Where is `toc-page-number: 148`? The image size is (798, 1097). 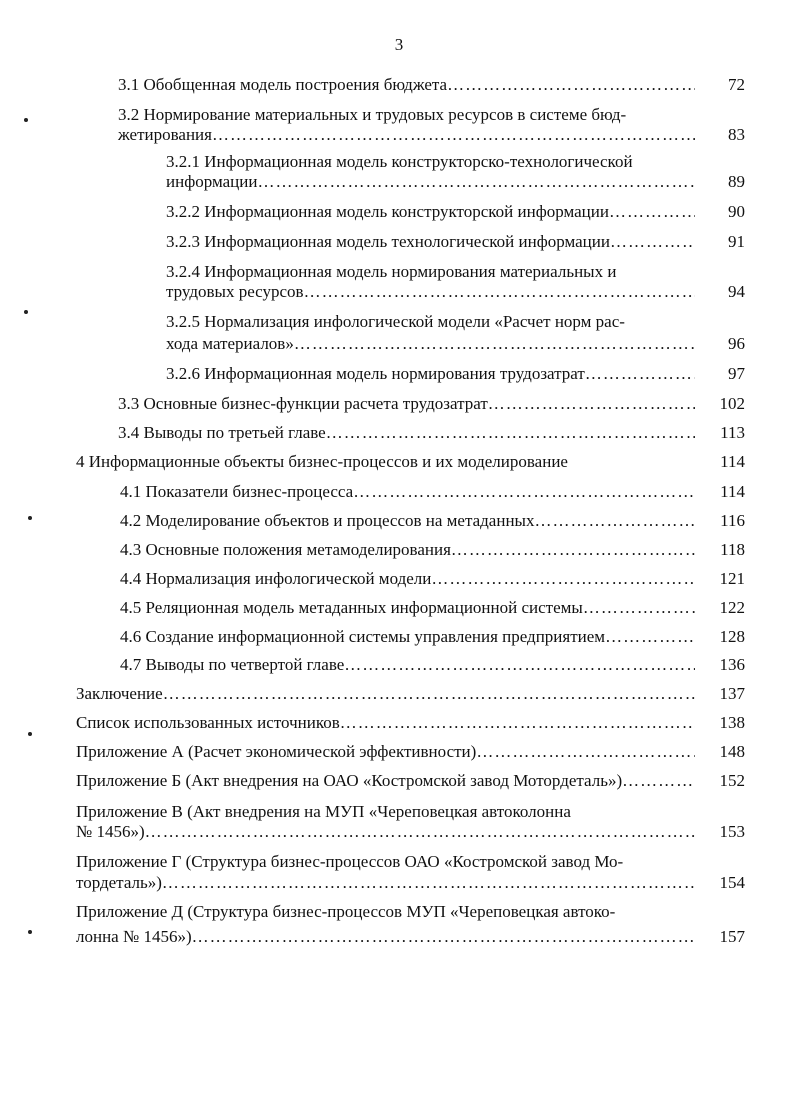 toc-page-number: 148 is located at coordinates (732, 751).